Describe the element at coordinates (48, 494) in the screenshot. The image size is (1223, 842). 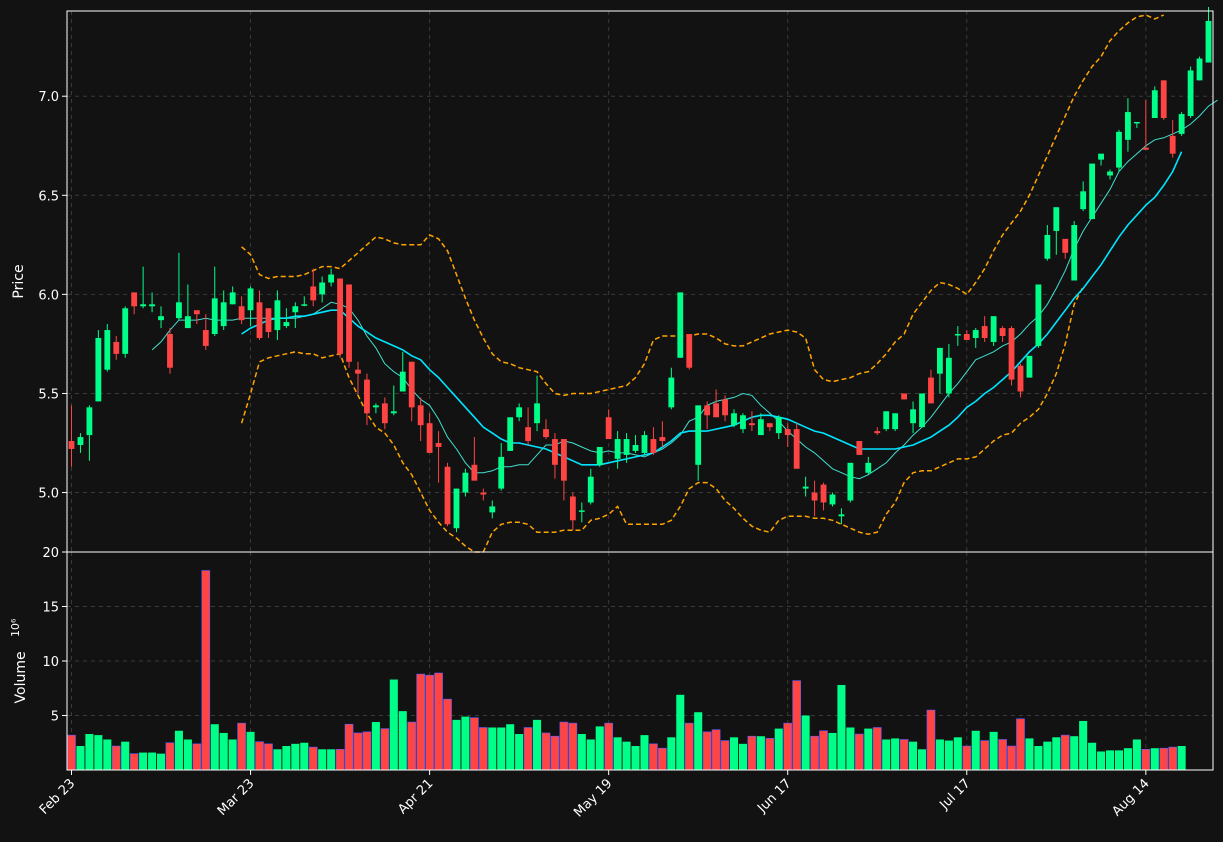
I see `price-y-tick-label: 5.0` at that location.